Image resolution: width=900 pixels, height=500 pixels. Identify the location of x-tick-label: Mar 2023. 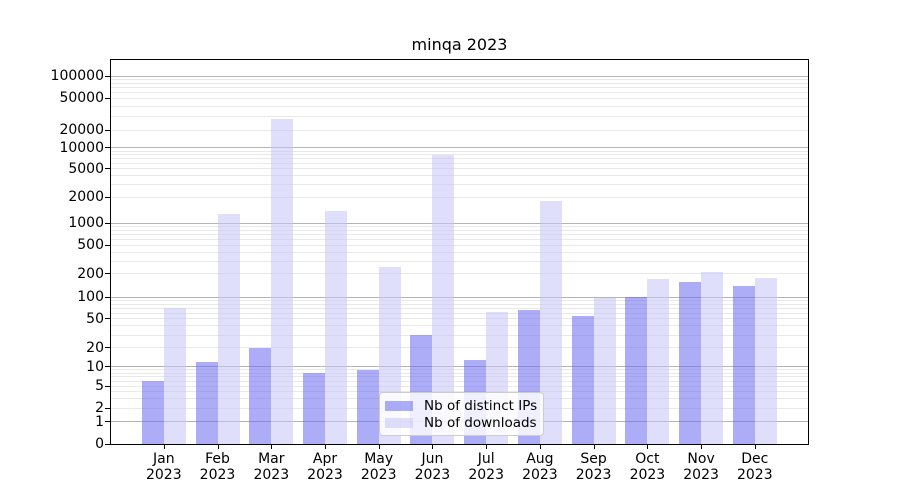
(271, 467).